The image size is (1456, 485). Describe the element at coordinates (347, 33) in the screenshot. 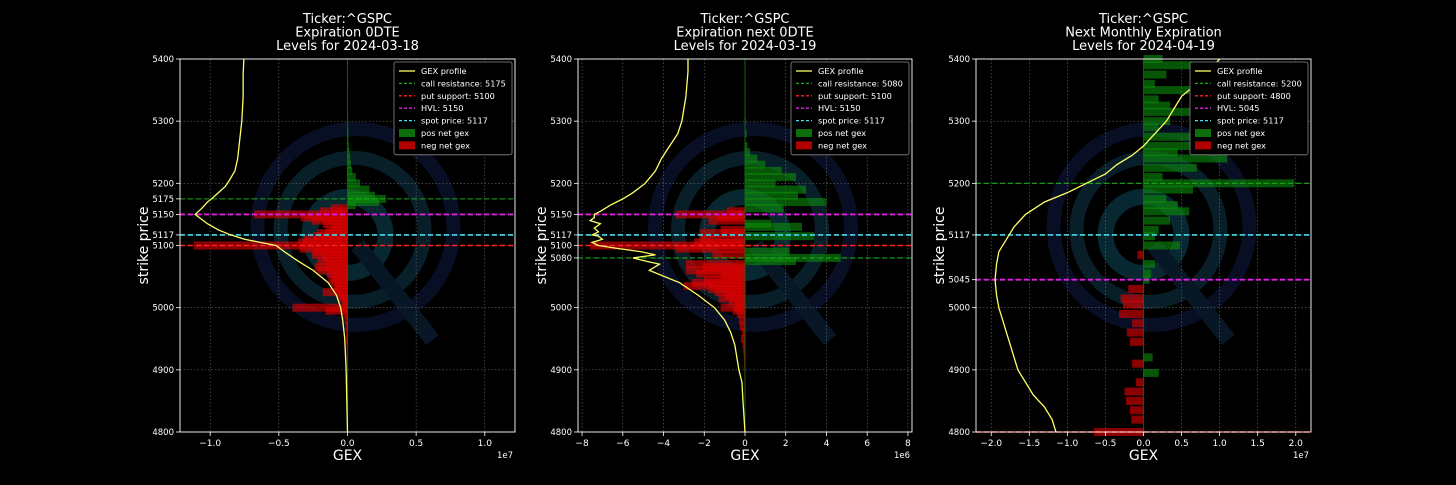

I see `chart-title-line: Expiration 0DTE` at that location.